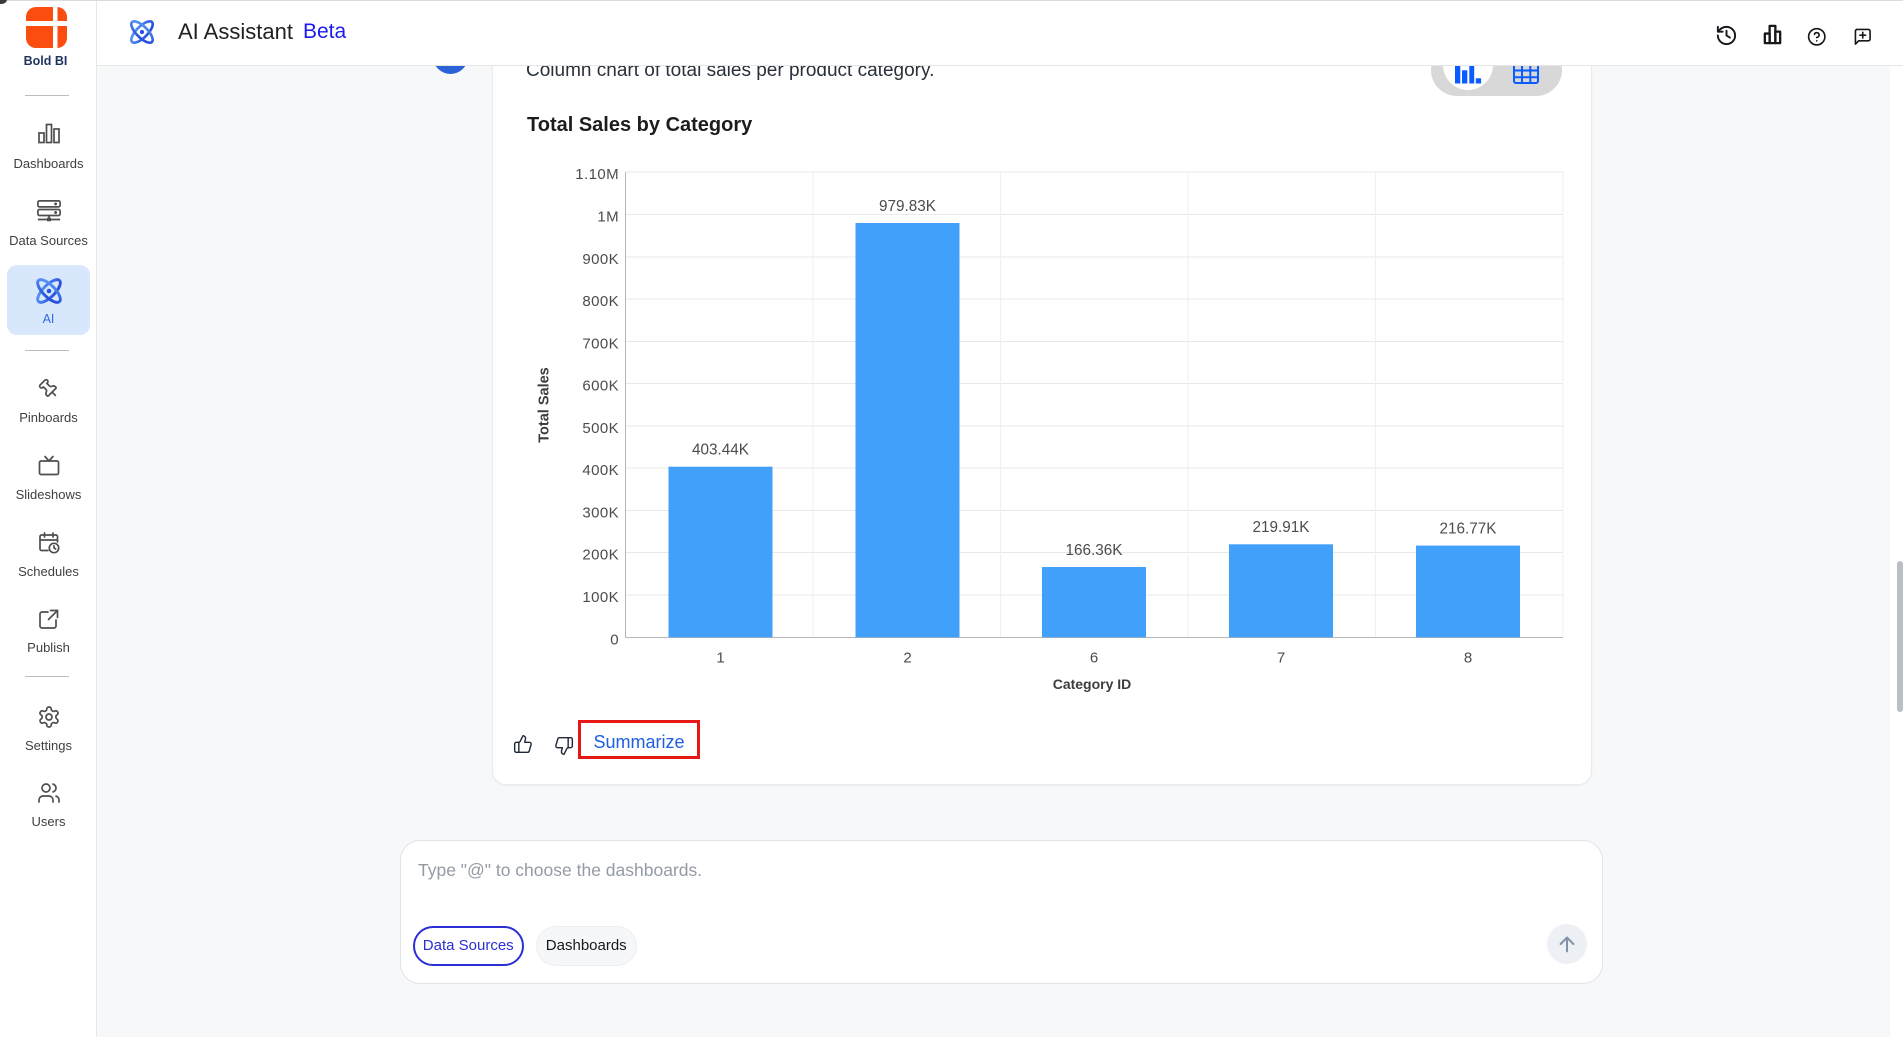 This screenshot has width=1903, height=1037. What do you see at coordinates (608, 217) in the screenshot?
I see `svg-text: 1M` at bounding box center [608, 217].